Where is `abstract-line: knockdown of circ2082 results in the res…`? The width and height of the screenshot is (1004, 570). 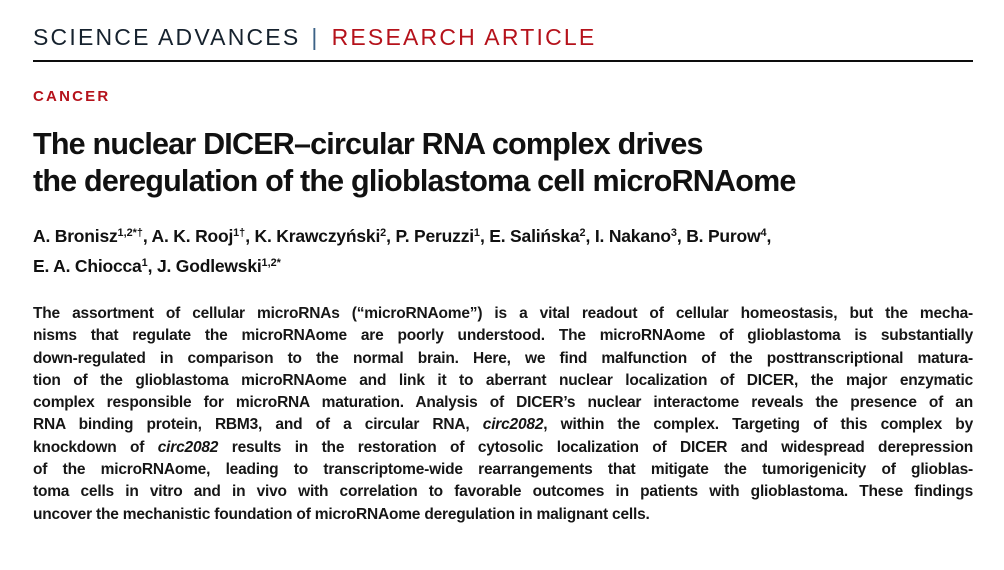
abstract-line: knockdown of circ2082 results in the res… is located at coordinates (503, 448).